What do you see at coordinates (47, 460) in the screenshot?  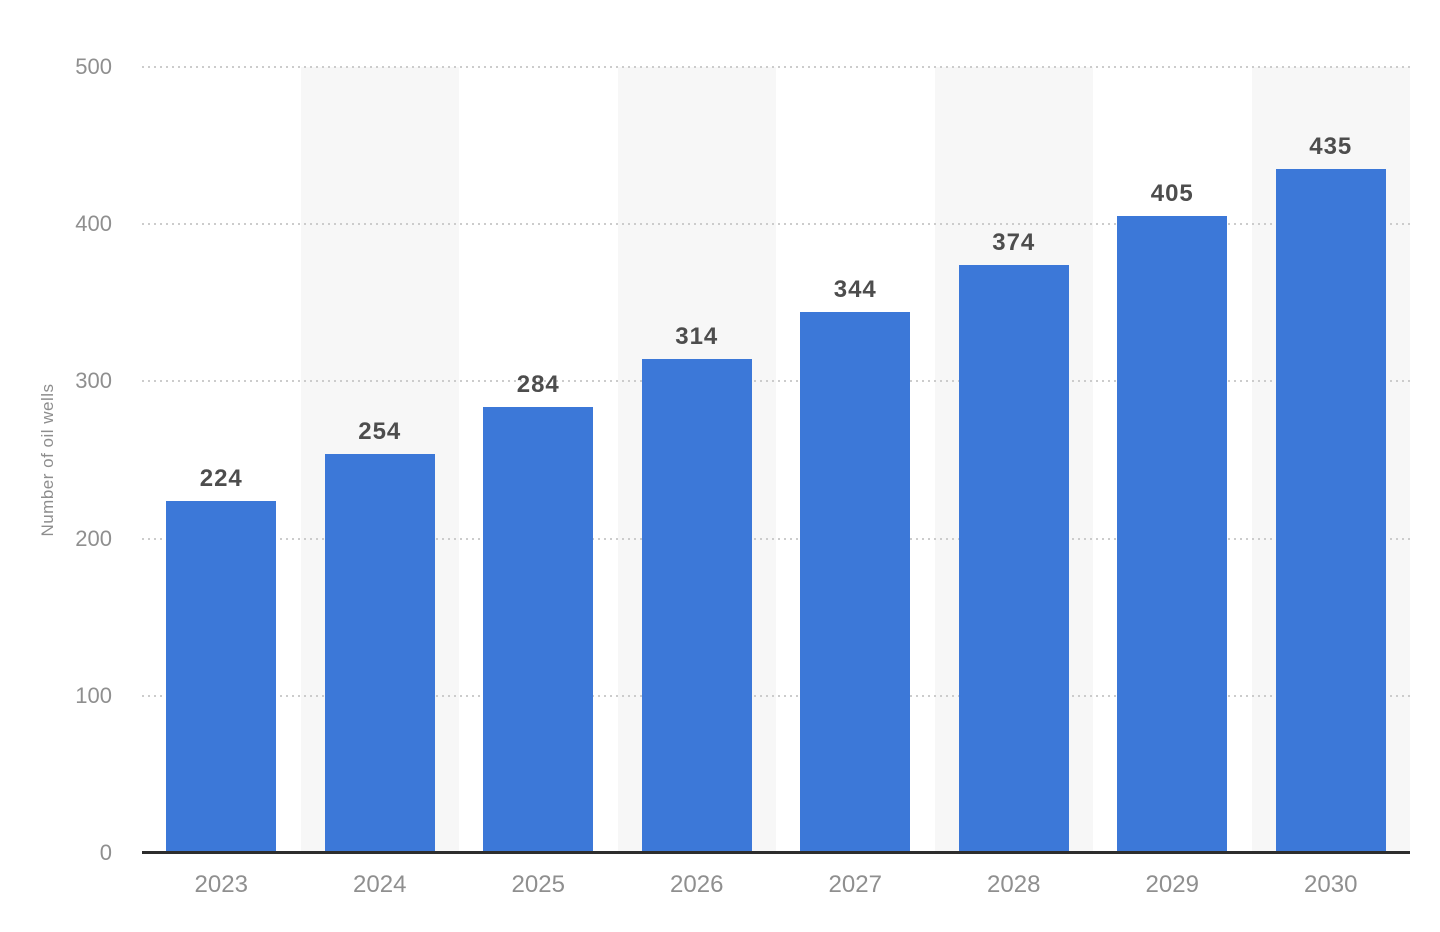 I see `y-axis-title: Number of oil wells` at bounding box center [47, 460].